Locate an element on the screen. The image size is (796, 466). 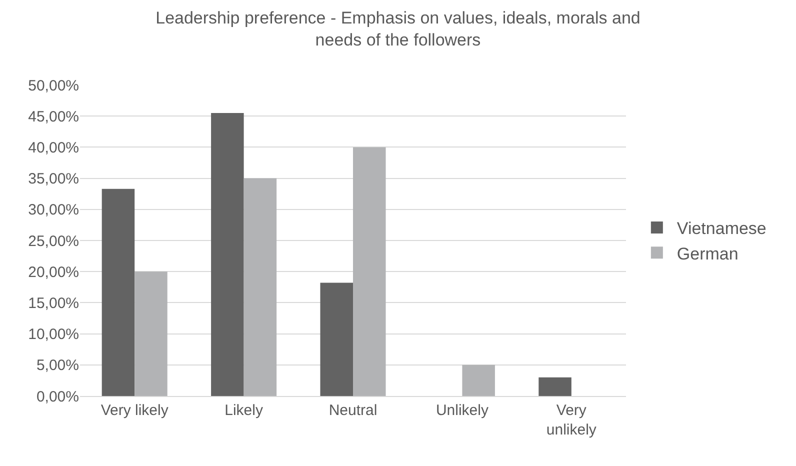
y-tick-label: 35,00% is located at coordinates (53, 179).